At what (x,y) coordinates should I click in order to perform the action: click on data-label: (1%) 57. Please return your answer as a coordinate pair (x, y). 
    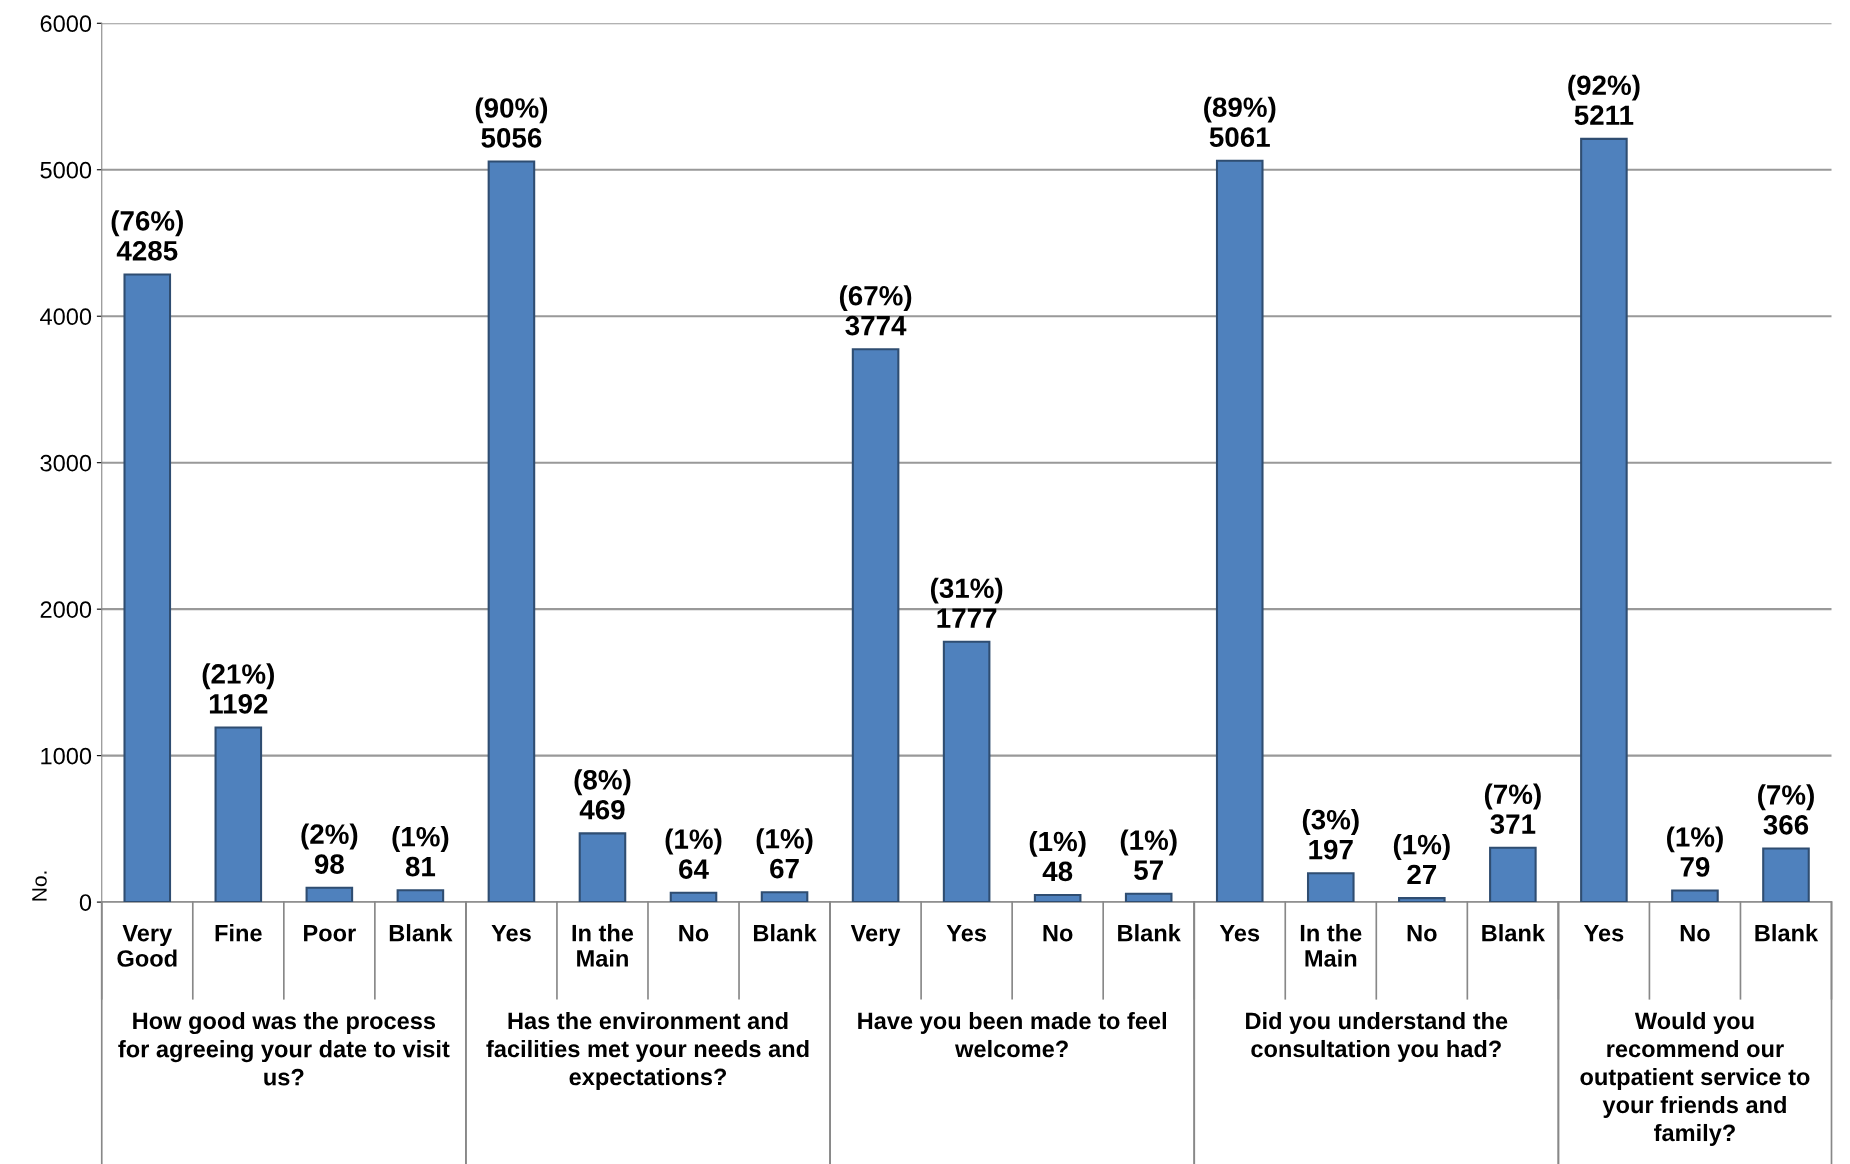
    Looking at the image, I should click on (1148, 854).